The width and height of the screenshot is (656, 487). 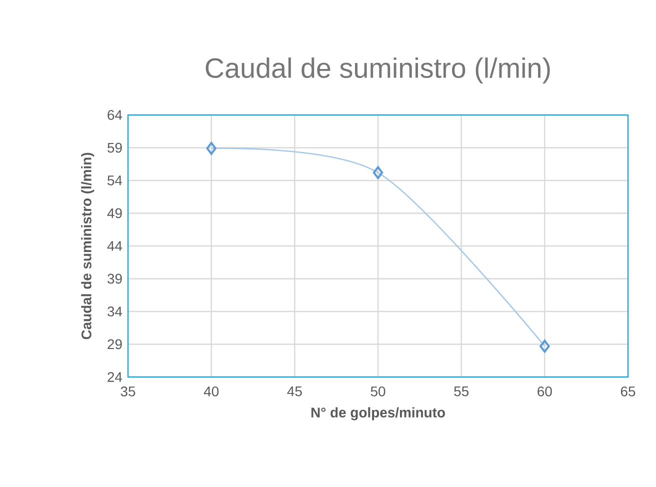 What do you see at coordinates (115, 279) in the screenshot?
I see `y-tick-label: 39` at bounding box center [115, 279].